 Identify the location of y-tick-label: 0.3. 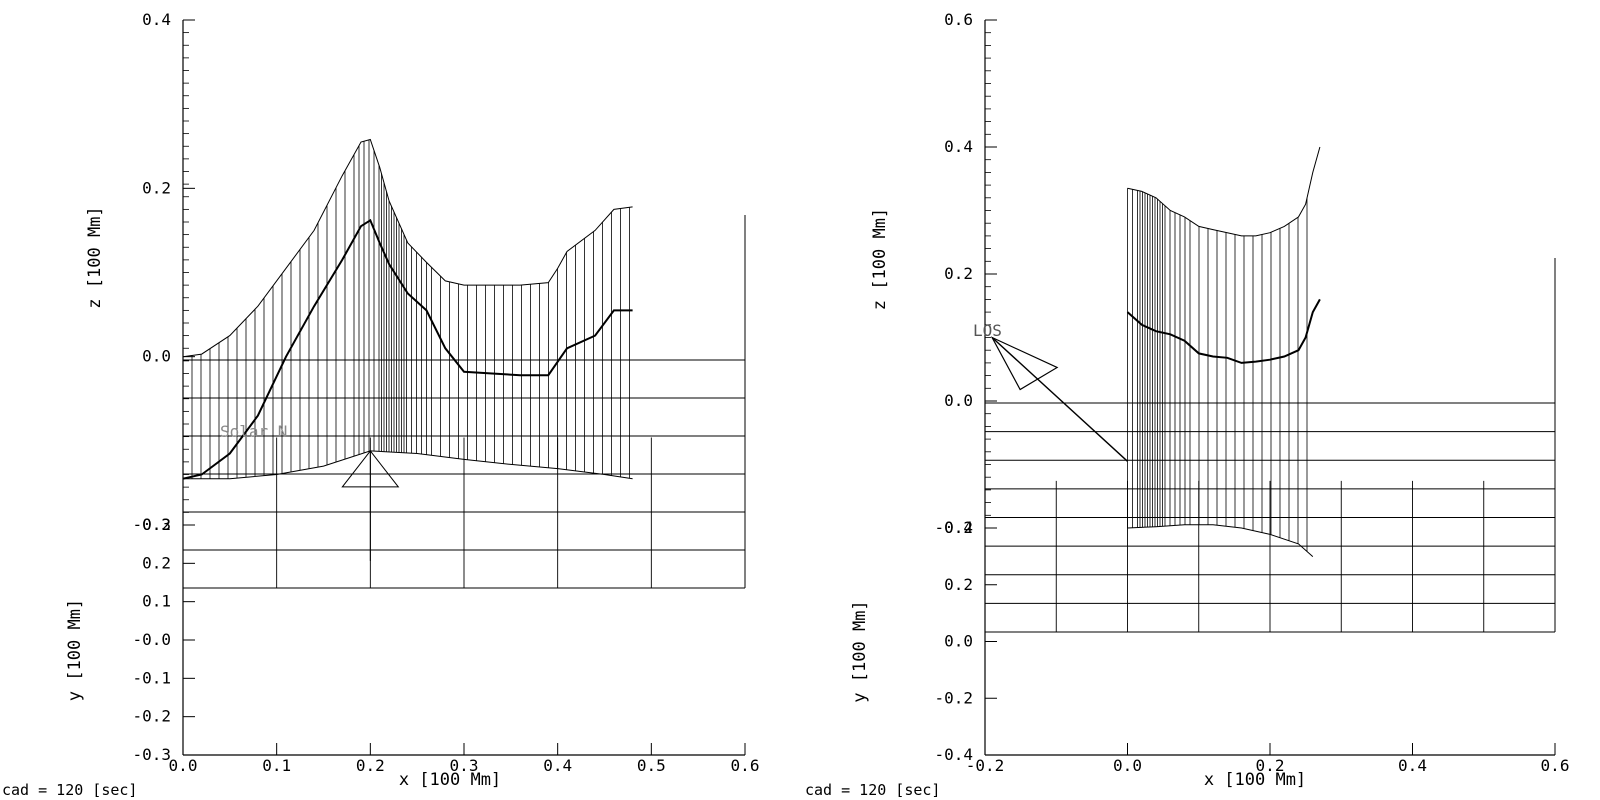
(156, 524).